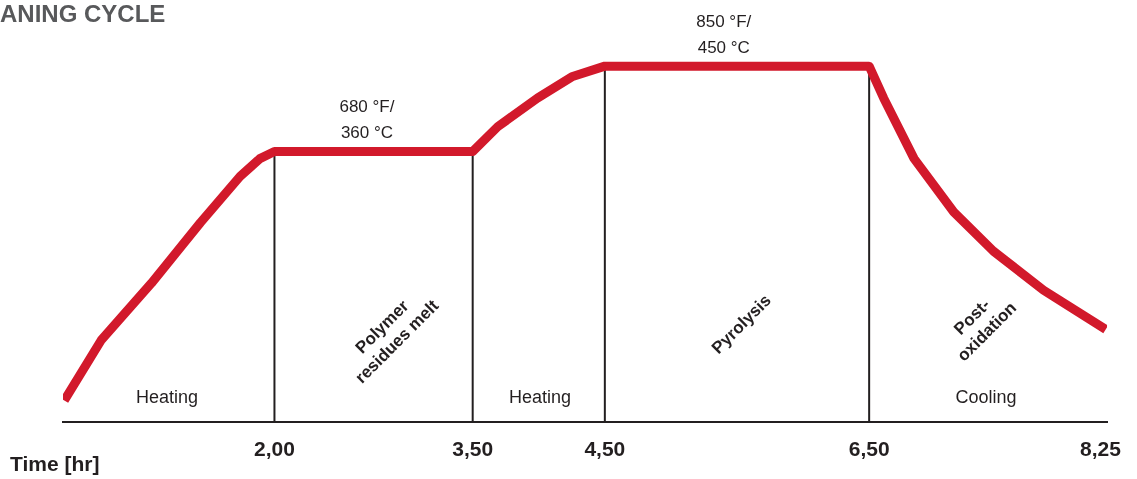  Describe the element at coordinates (1100, 449) in the screenshot. I see `x-tick-label: 8,25` at that location.